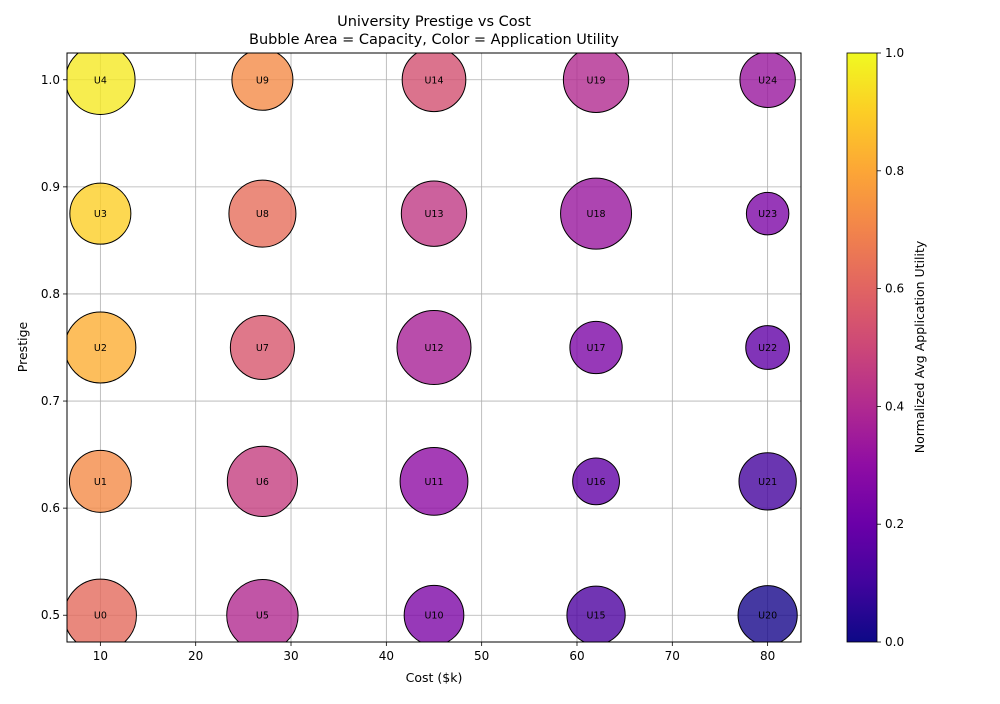 This screenshot has width=1000, height=704. I want to click on bubble-u5, so click(262, 610).